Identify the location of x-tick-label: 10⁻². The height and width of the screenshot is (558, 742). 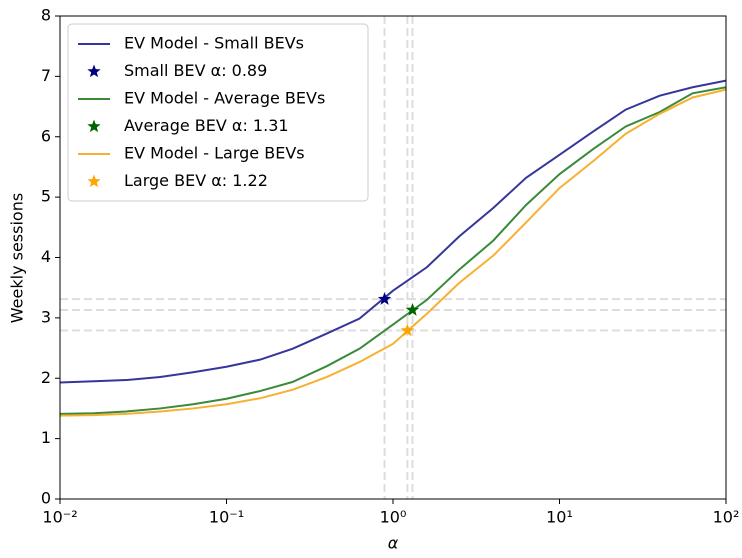
(59, 517).